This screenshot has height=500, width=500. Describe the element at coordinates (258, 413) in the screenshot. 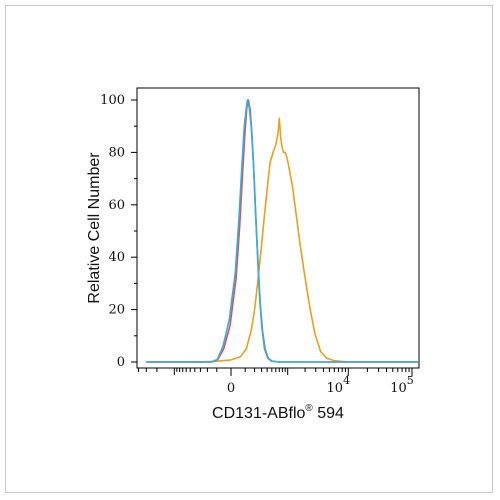

I see `x-axis-title-main: CD131-ABflo` at that location.